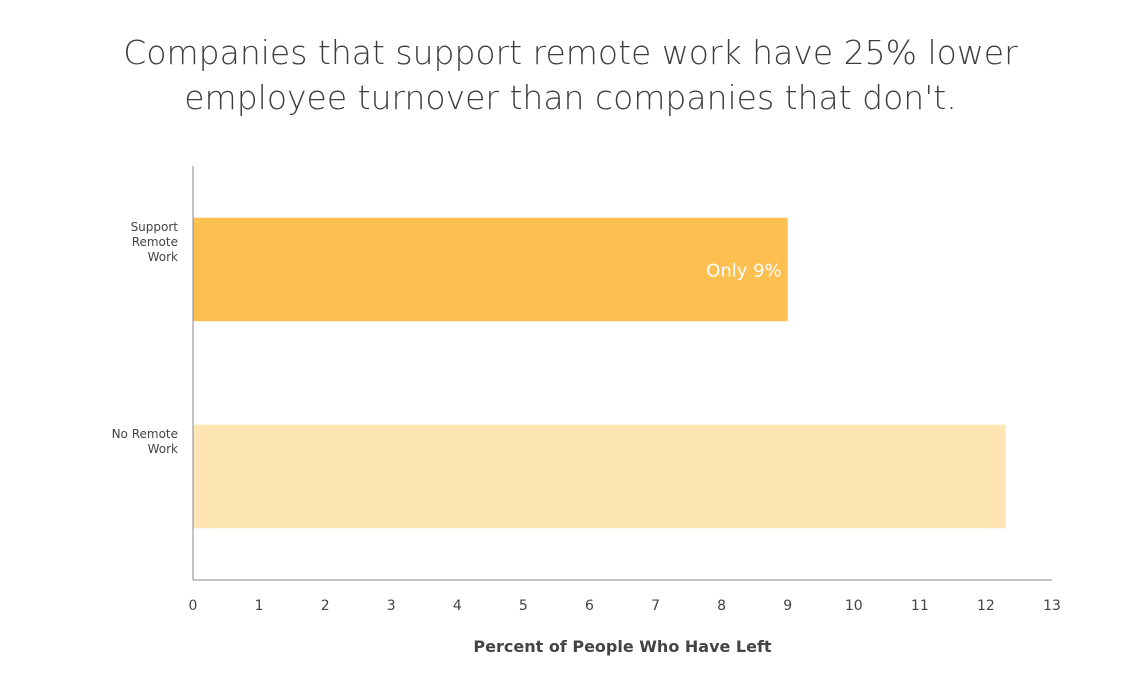 The height and width of the screenshot is (685, 1141). I want to click on x-tick-labels: 0 1 2 3 4 5 6 7 8 9 10 11 12 13, so click(625, 606).